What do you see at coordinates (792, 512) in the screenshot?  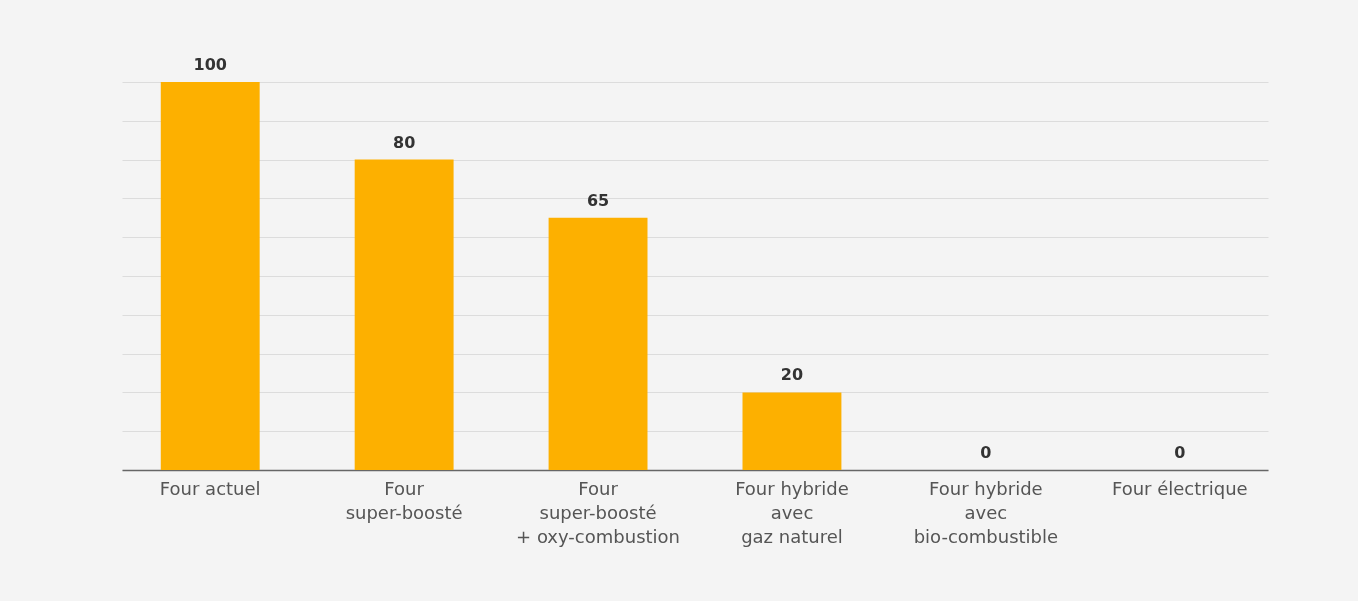 I see `x-tick-label: Four hybride avec gaz naturel` at bounding box center [792, 512].